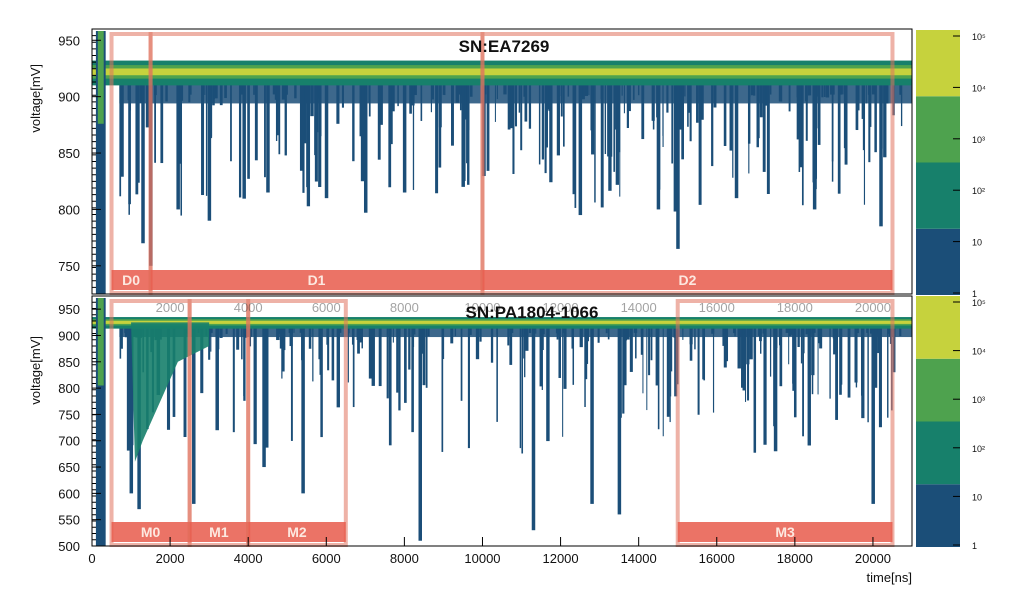  Describe the element at coordinates (170, 558) in the screenshot. I see `x-tick-label: 2000` at that location.